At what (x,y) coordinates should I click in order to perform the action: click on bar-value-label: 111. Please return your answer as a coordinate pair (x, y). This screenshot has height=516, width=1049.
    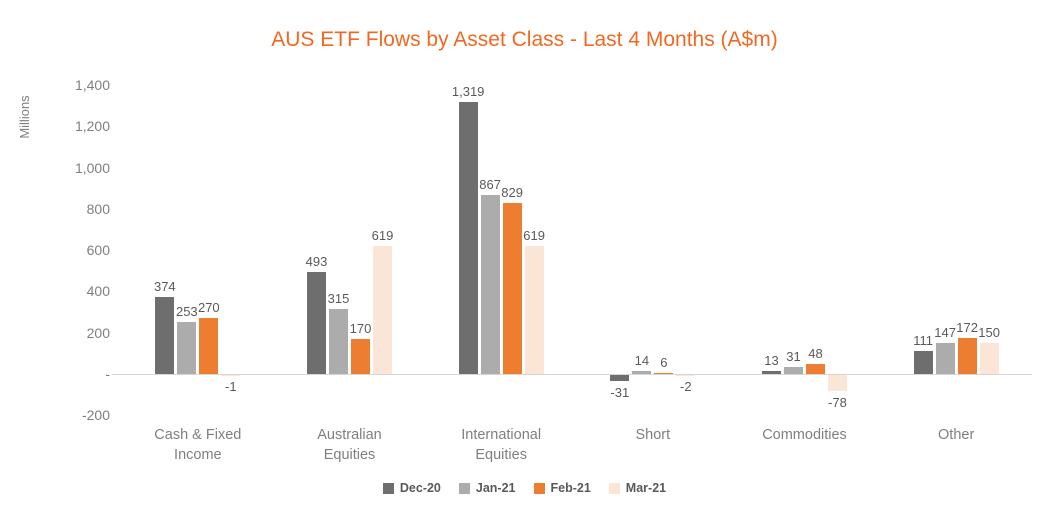
    Looking at the image, I should click on (923, 340).